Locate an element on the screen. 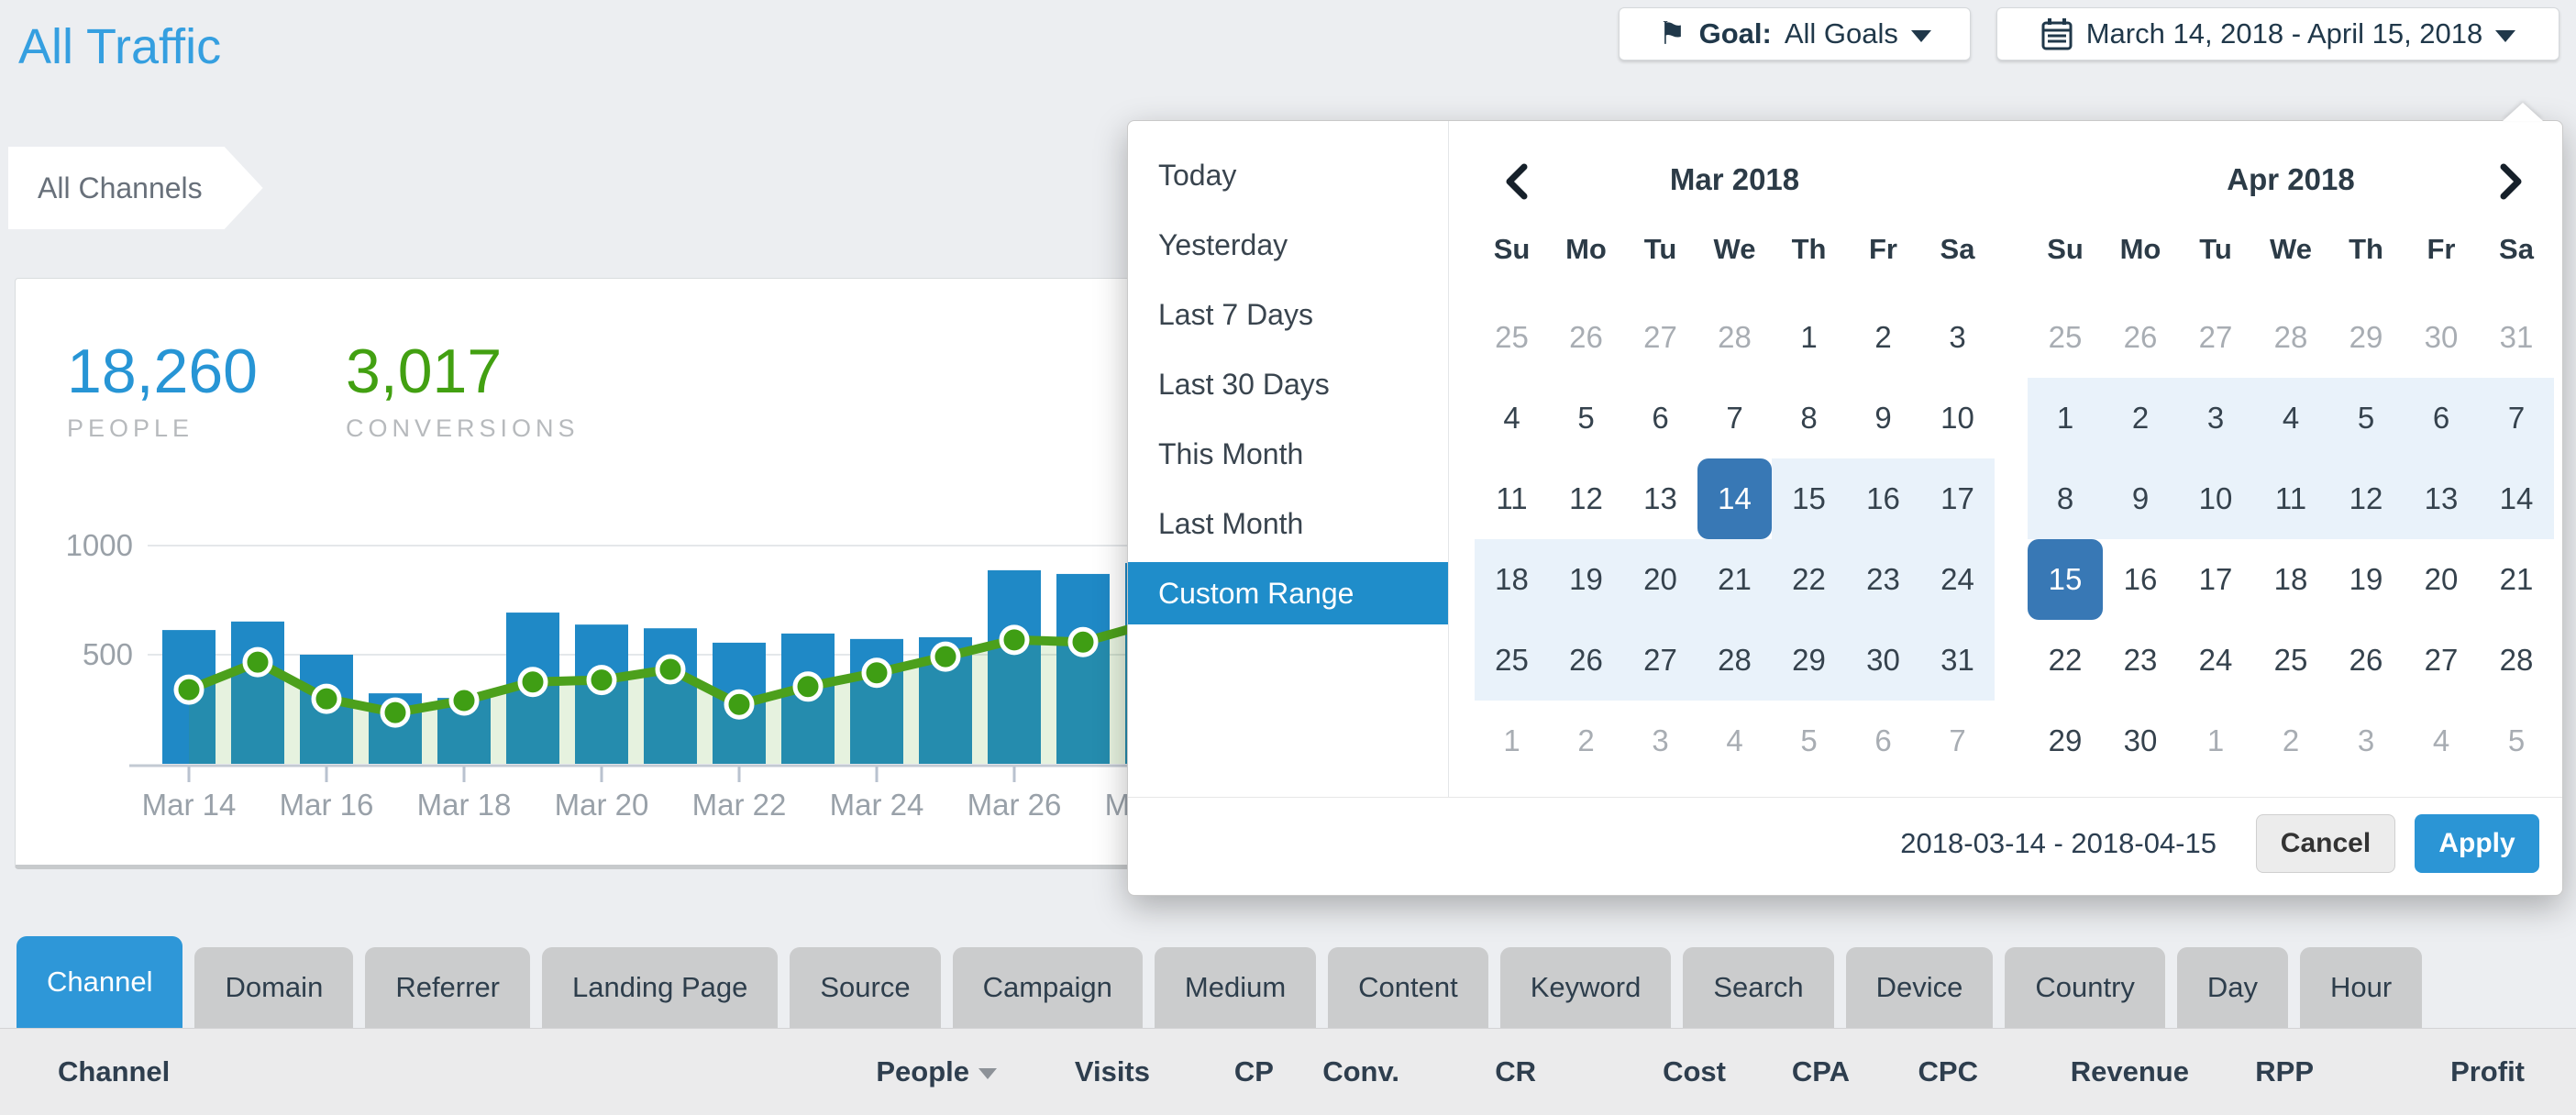 This screenshot has height=1115, width=2576. tab-source: Source is located at coordinates (865, 987).